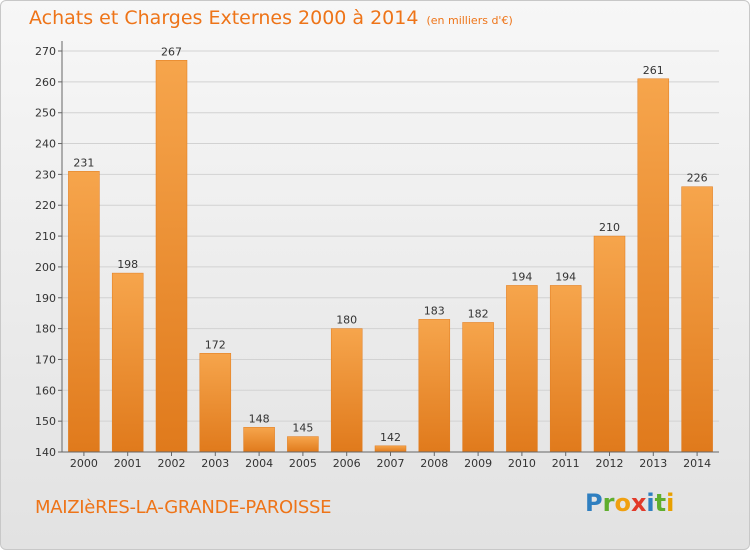  Describe the element at coordinates (697, 178) in the screenshot. I see `bar-value-label: 226` at that location.